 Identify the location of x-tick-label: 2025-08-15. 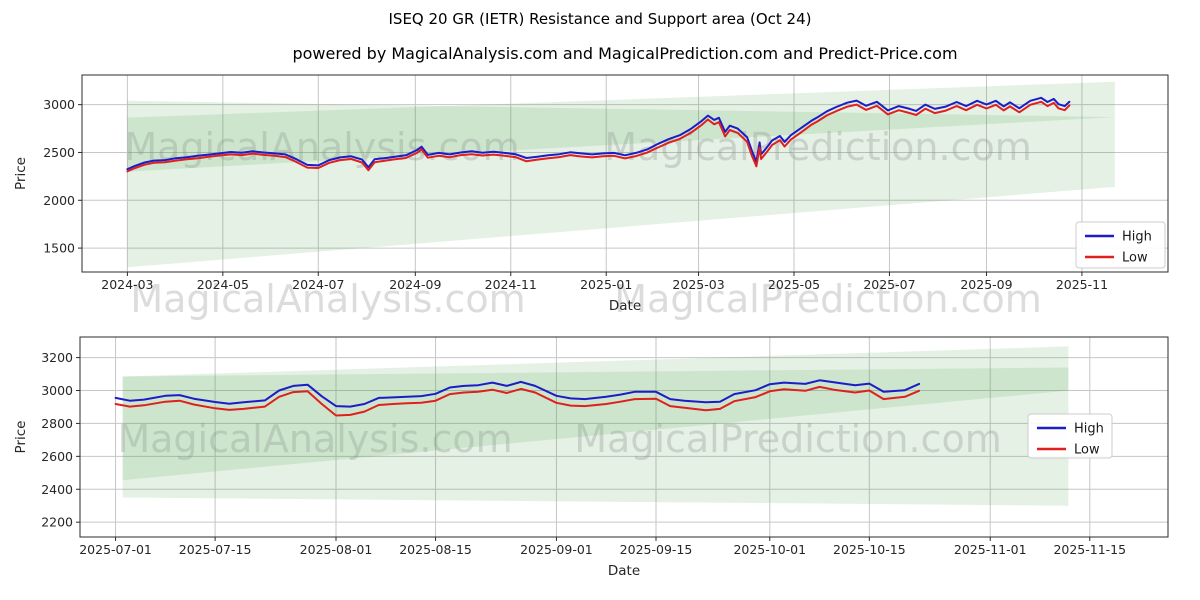
(435, 549).